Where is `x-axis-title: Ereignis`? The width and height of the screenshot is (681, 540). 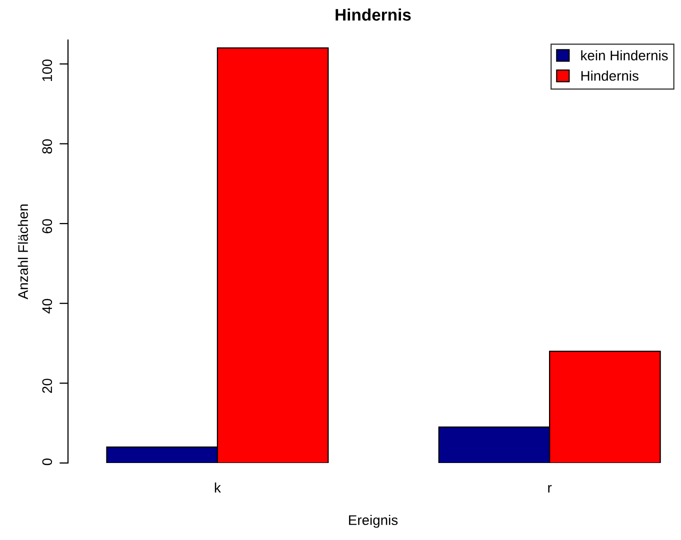 x-axis-title: Ereignis is located at coordinates (373, 521).